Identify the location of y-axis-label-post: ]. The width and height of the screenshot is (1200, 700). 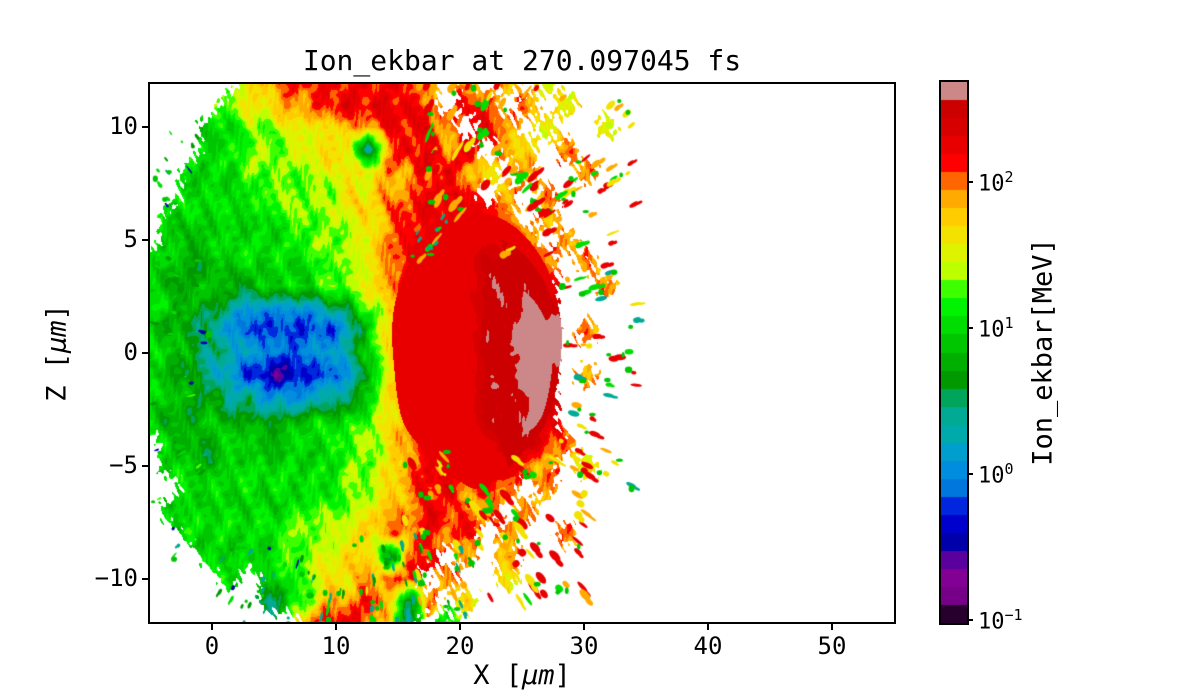
(57, 312).